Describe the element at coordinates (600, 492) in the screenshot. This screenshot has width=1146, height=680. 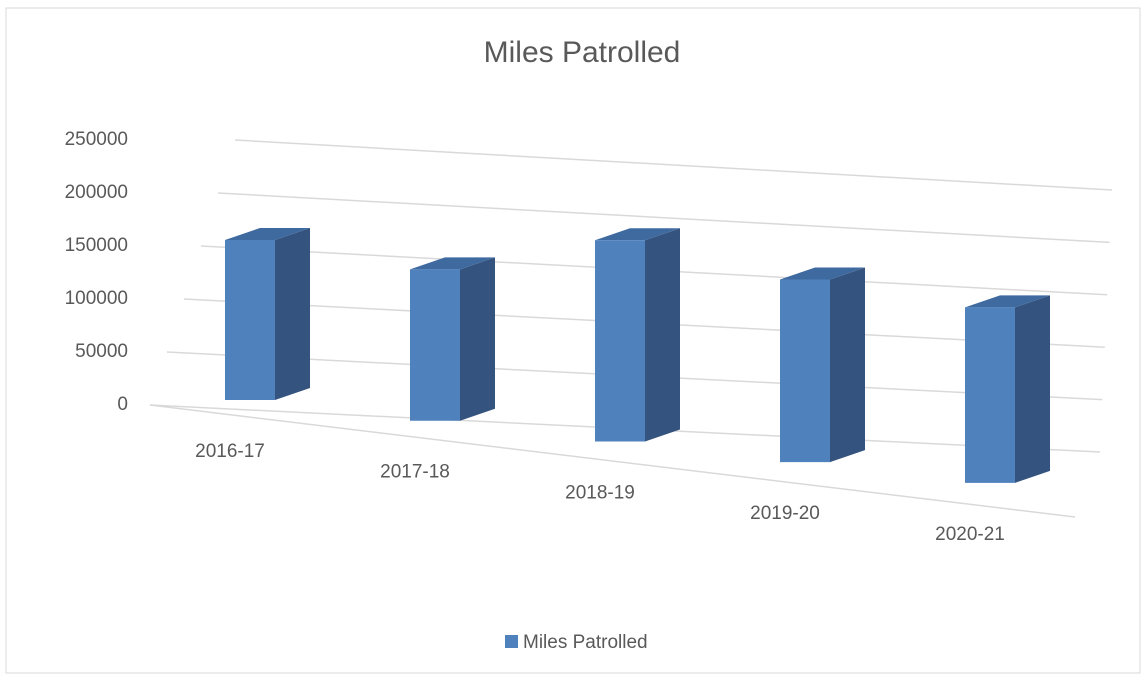
I see `x-tick-label: 2018-19` at that location.